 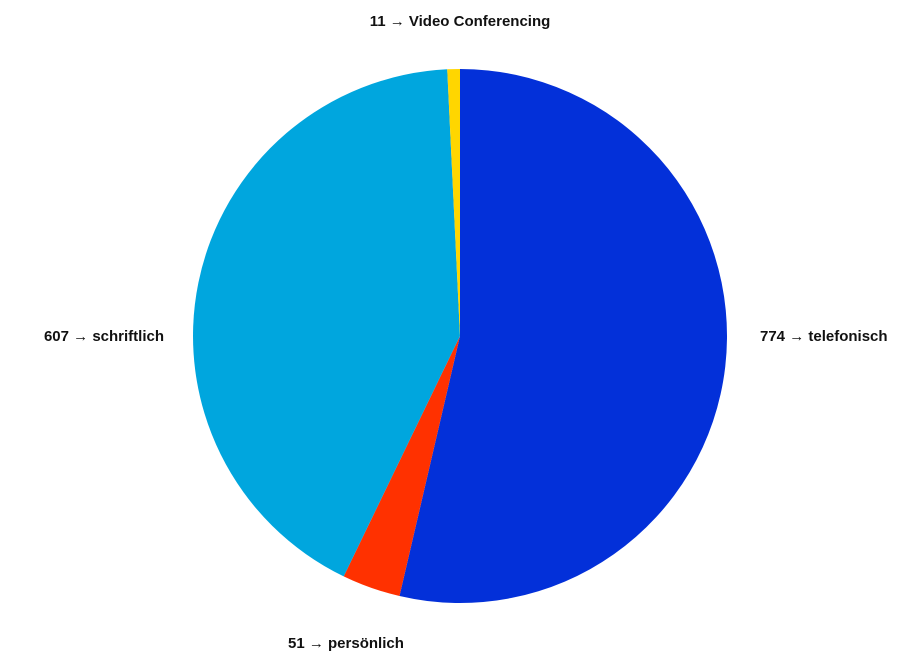 What do you see at coordinates (346, 643) in the screenshot?
I see `pie-label-persönlich: 51 → persönlich` at bounding box center [346, 643].